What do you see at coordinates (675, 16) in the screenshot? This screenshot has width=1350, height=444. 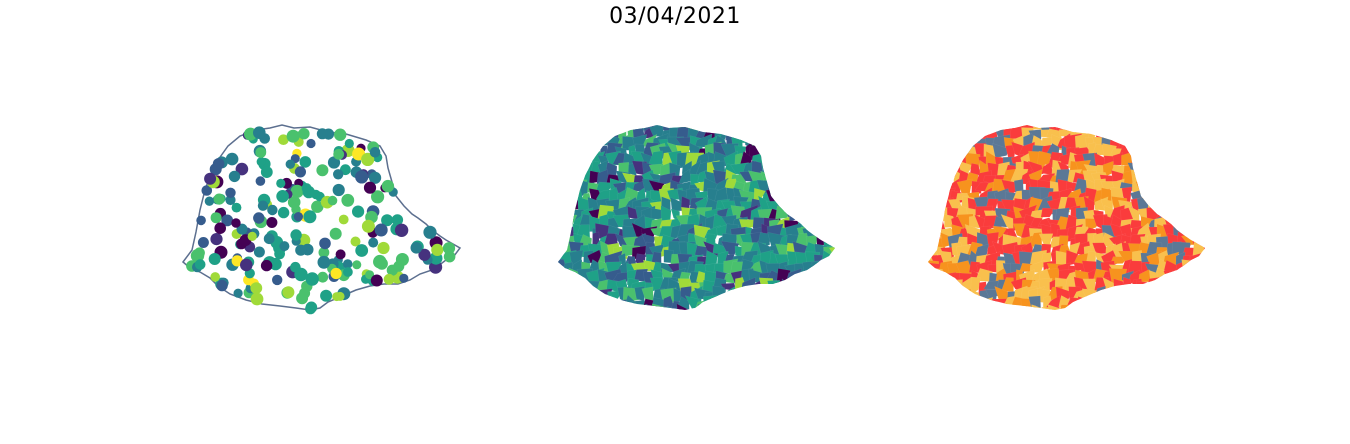 I see `figure-title: 03/04/2021` at bounding box center [675, 16].